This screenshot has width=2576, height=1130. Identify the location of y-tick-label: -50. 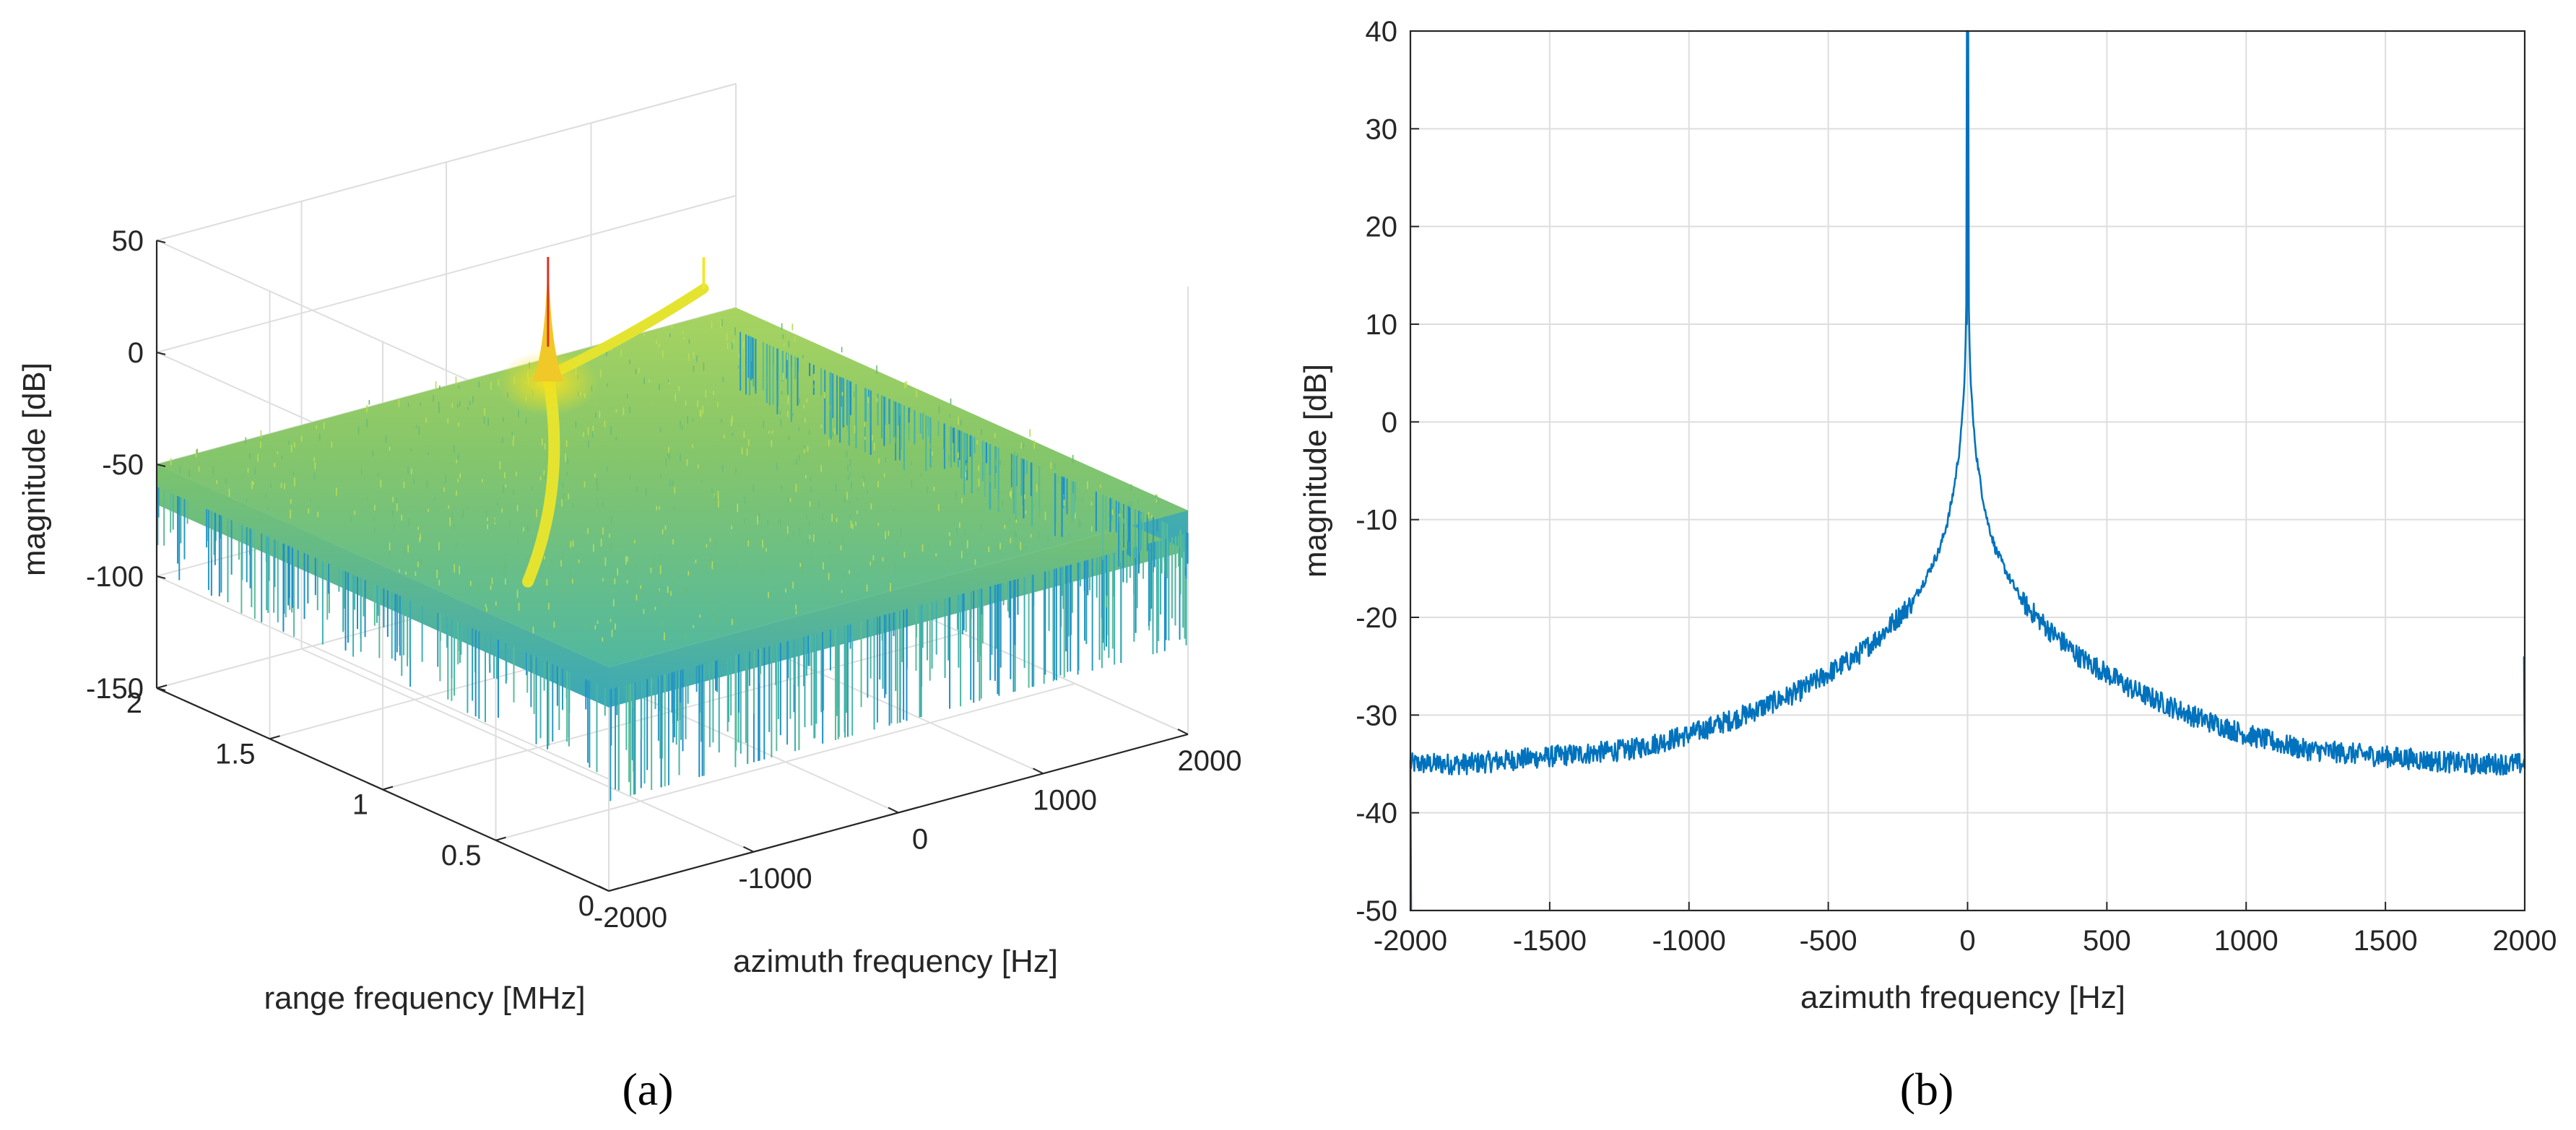
(1376, 911).